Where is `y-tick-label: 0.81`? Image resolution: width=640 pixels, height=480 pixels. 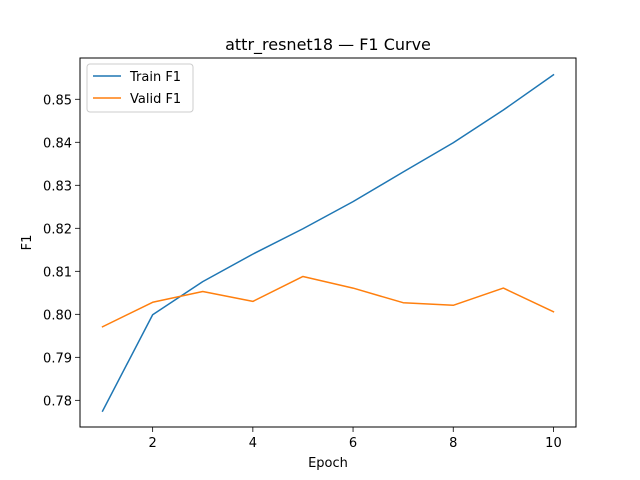
y-tick-label: 0.81 is located at coordinates (57, 272).